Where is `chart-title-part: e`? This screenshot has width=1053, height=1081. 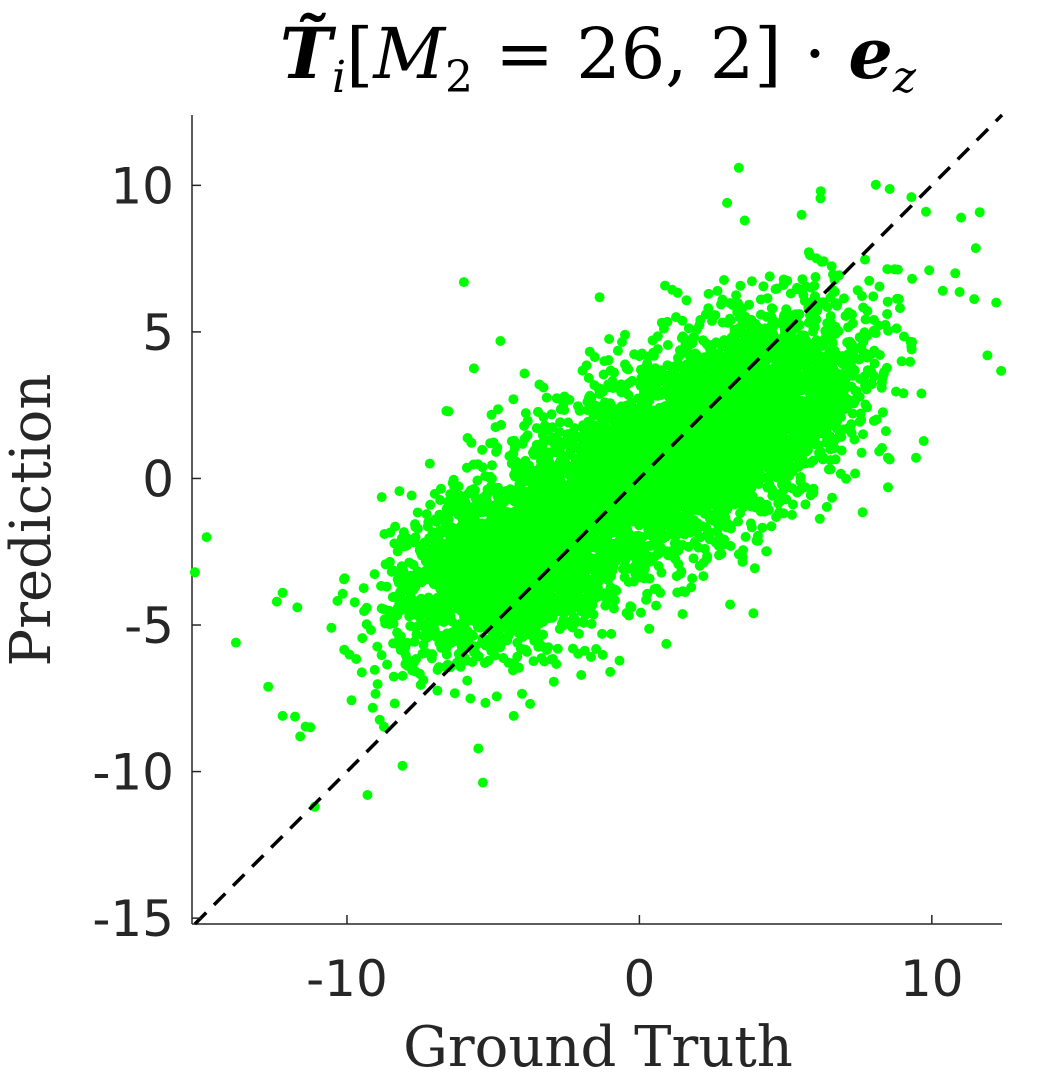 chart-title-part: e is located at coordinates (870, 53).